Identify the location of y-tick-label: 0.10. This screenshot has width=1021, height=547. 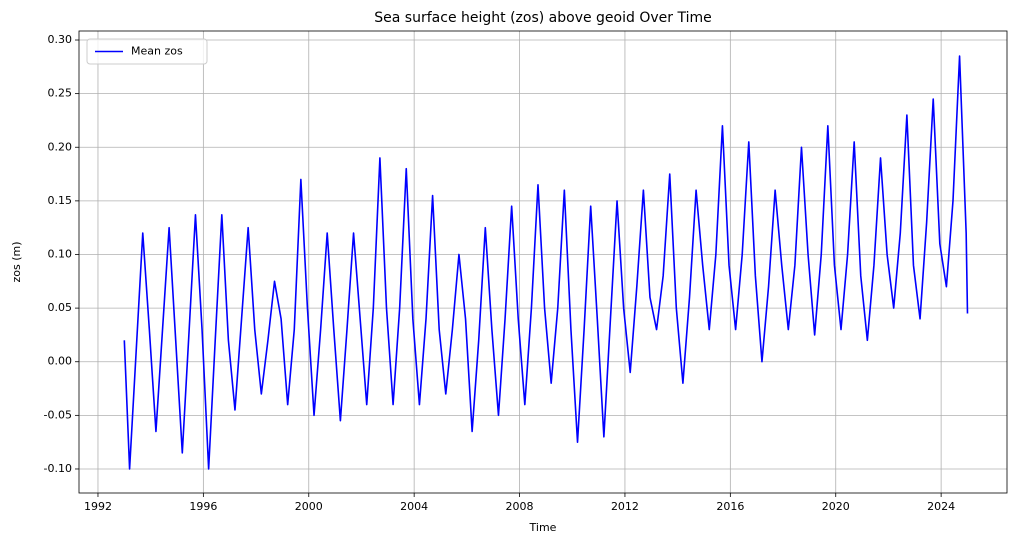
(60, 253).